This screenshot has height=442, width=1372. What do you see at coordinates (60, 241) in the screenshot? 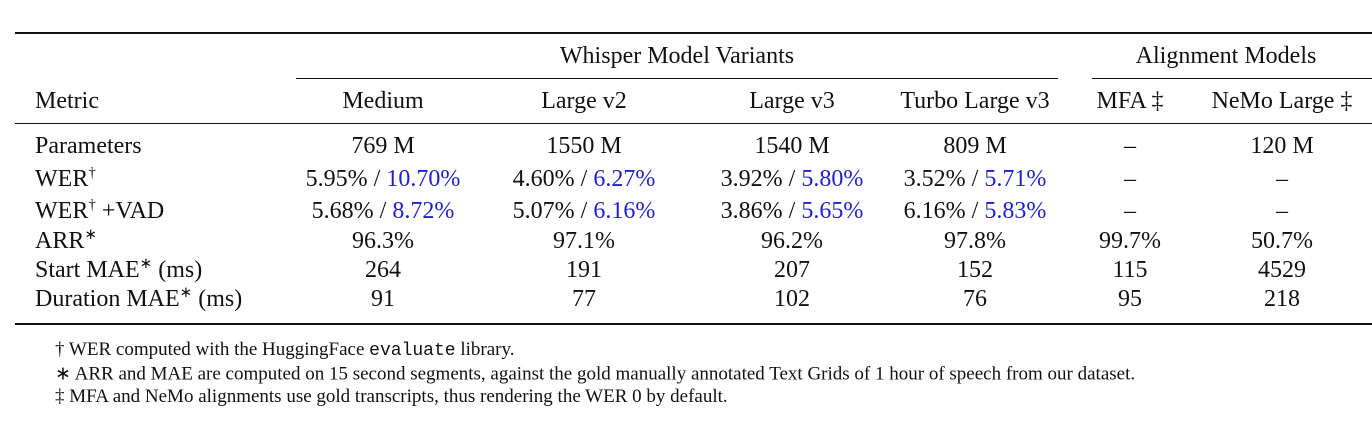
I see `metric: ARR` at bounding box center [60, 241].